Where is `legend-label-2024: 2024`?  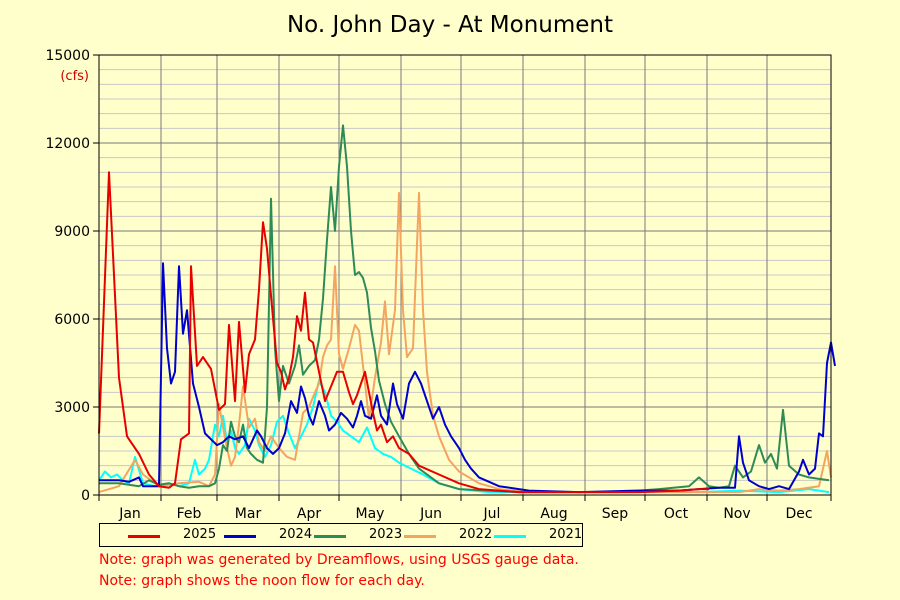 legend-label-2024: 2024 is located at coordinates (296, 534).